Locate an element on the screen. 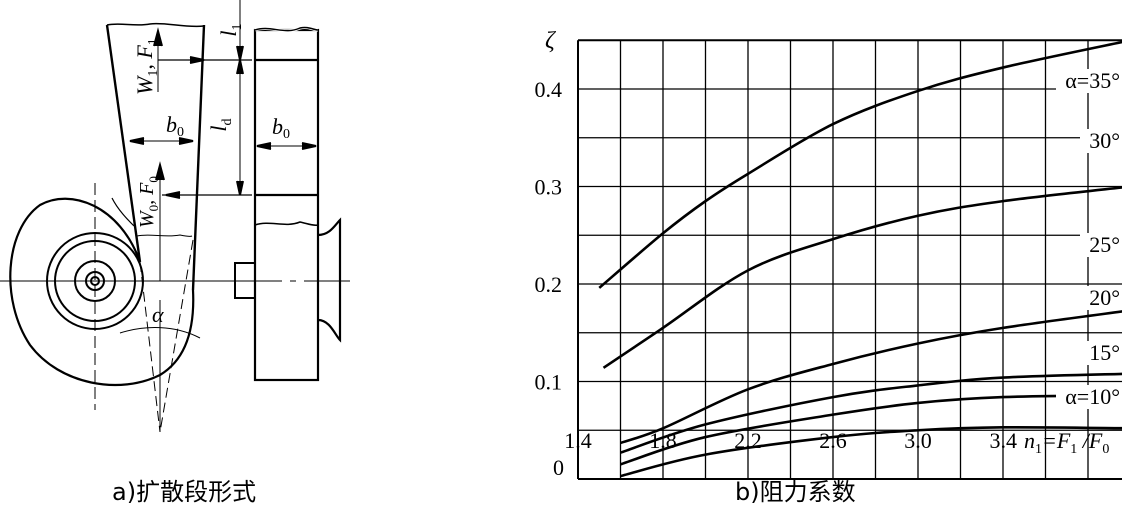 The image size is (1122, 508). curve-15deg is located at coordinates (871, 429).